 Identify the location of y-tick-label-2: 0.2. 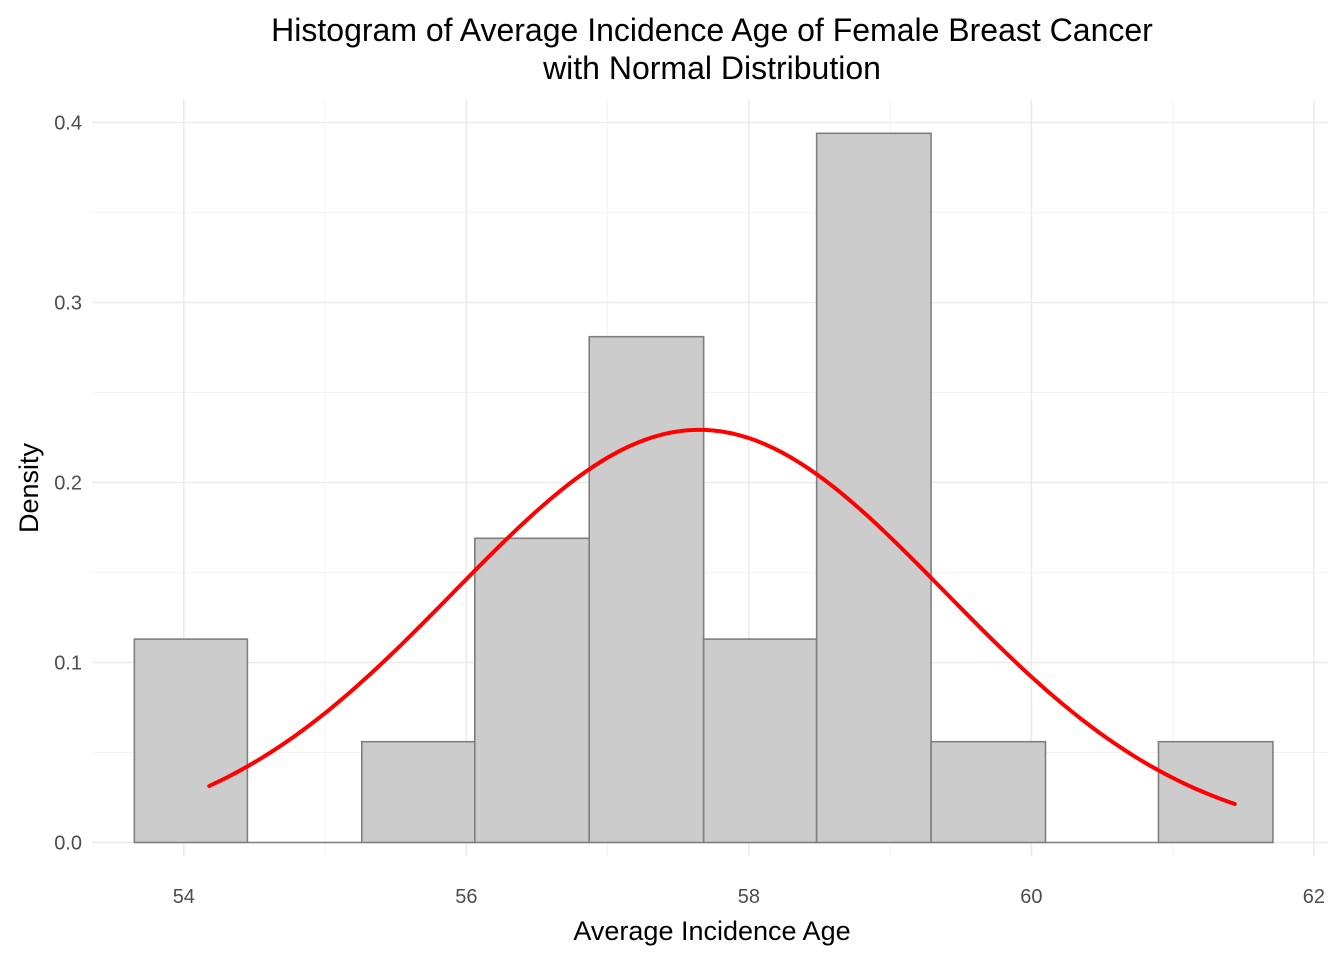
(68, 484).